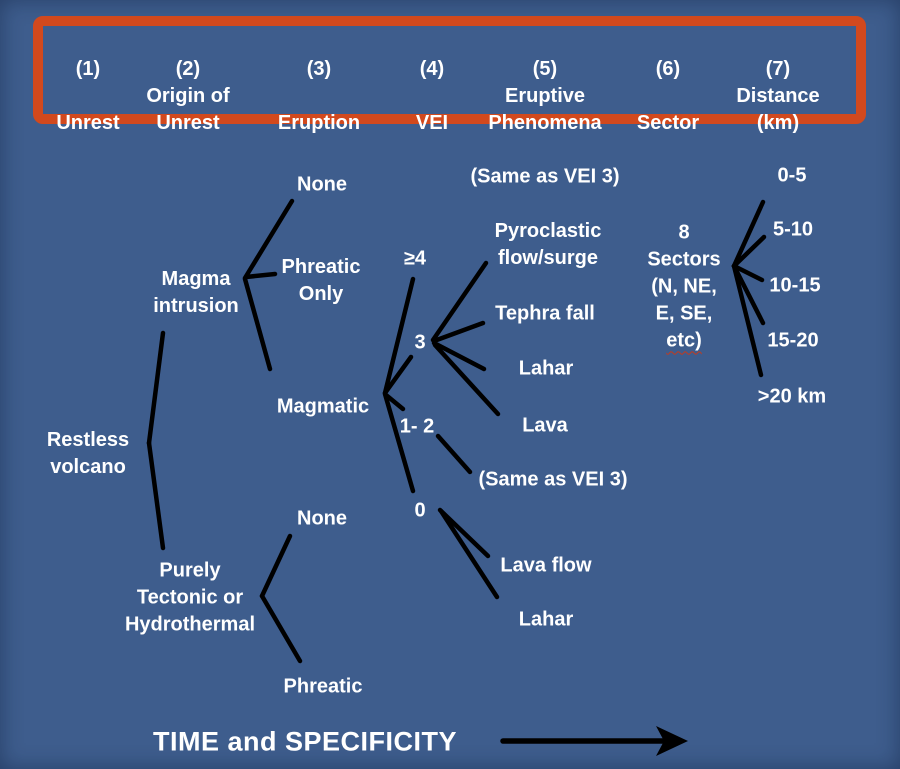 The width and height of the screenshot is (900, 769). What do you see at coordinates (454, 454) in the screenshot?
I see `edge-vei12-to-same` at bounding box center [454, 454].